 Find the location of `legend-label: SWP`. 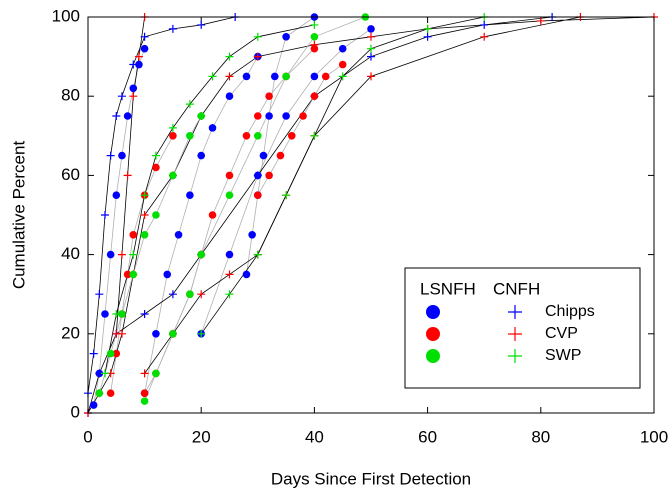

legend-label: SWP is located at coordinates (563, 355).